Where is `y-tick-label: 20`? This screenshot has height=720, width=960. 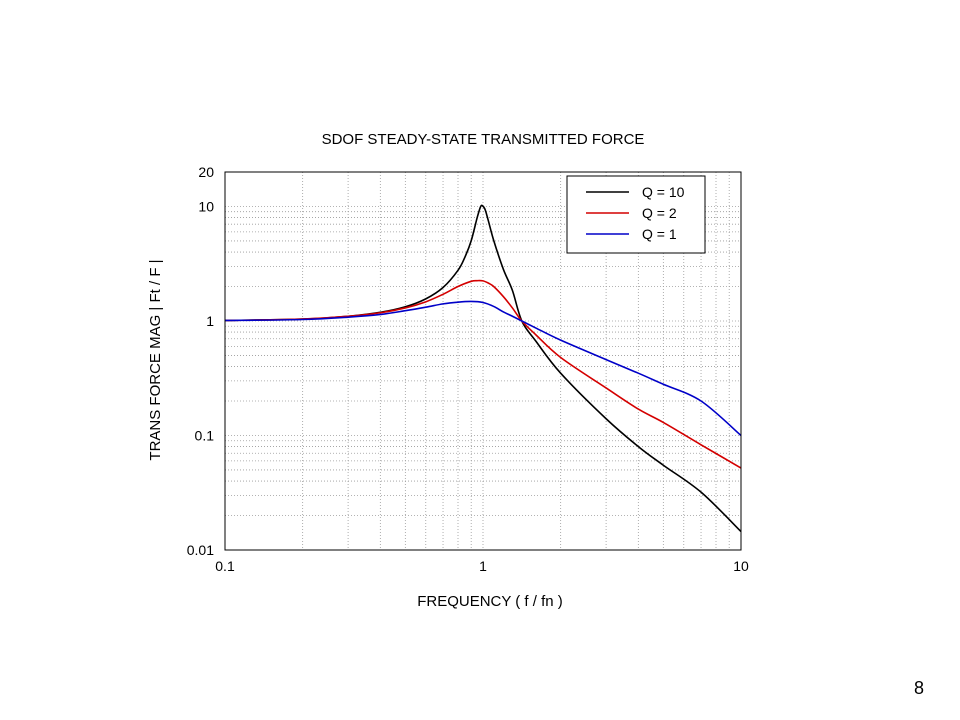
y-tick-label: 20 is located at coordinates (206, 172).